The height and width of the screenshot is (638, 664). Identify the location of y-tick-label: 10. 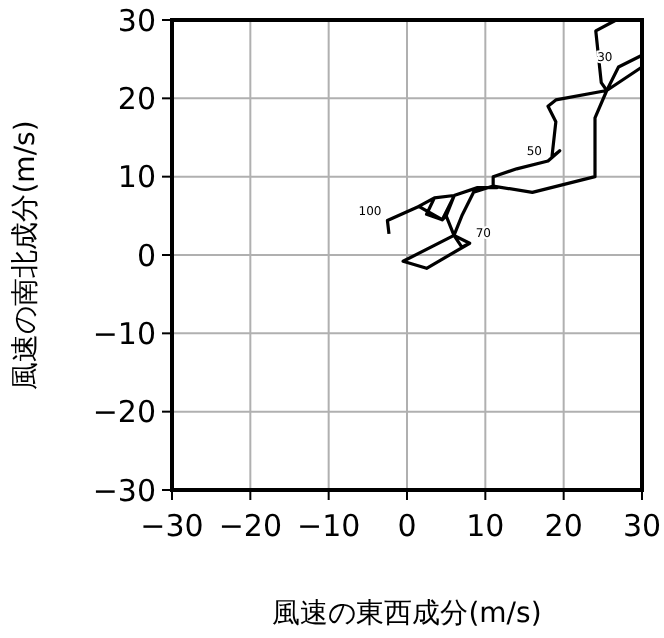
(136, 177).